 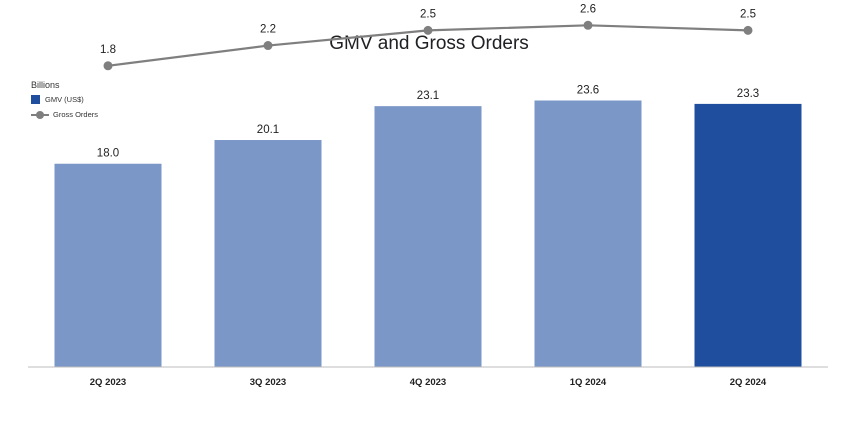 I want to click on unit-label: Billions, so click(x=45, y=85).